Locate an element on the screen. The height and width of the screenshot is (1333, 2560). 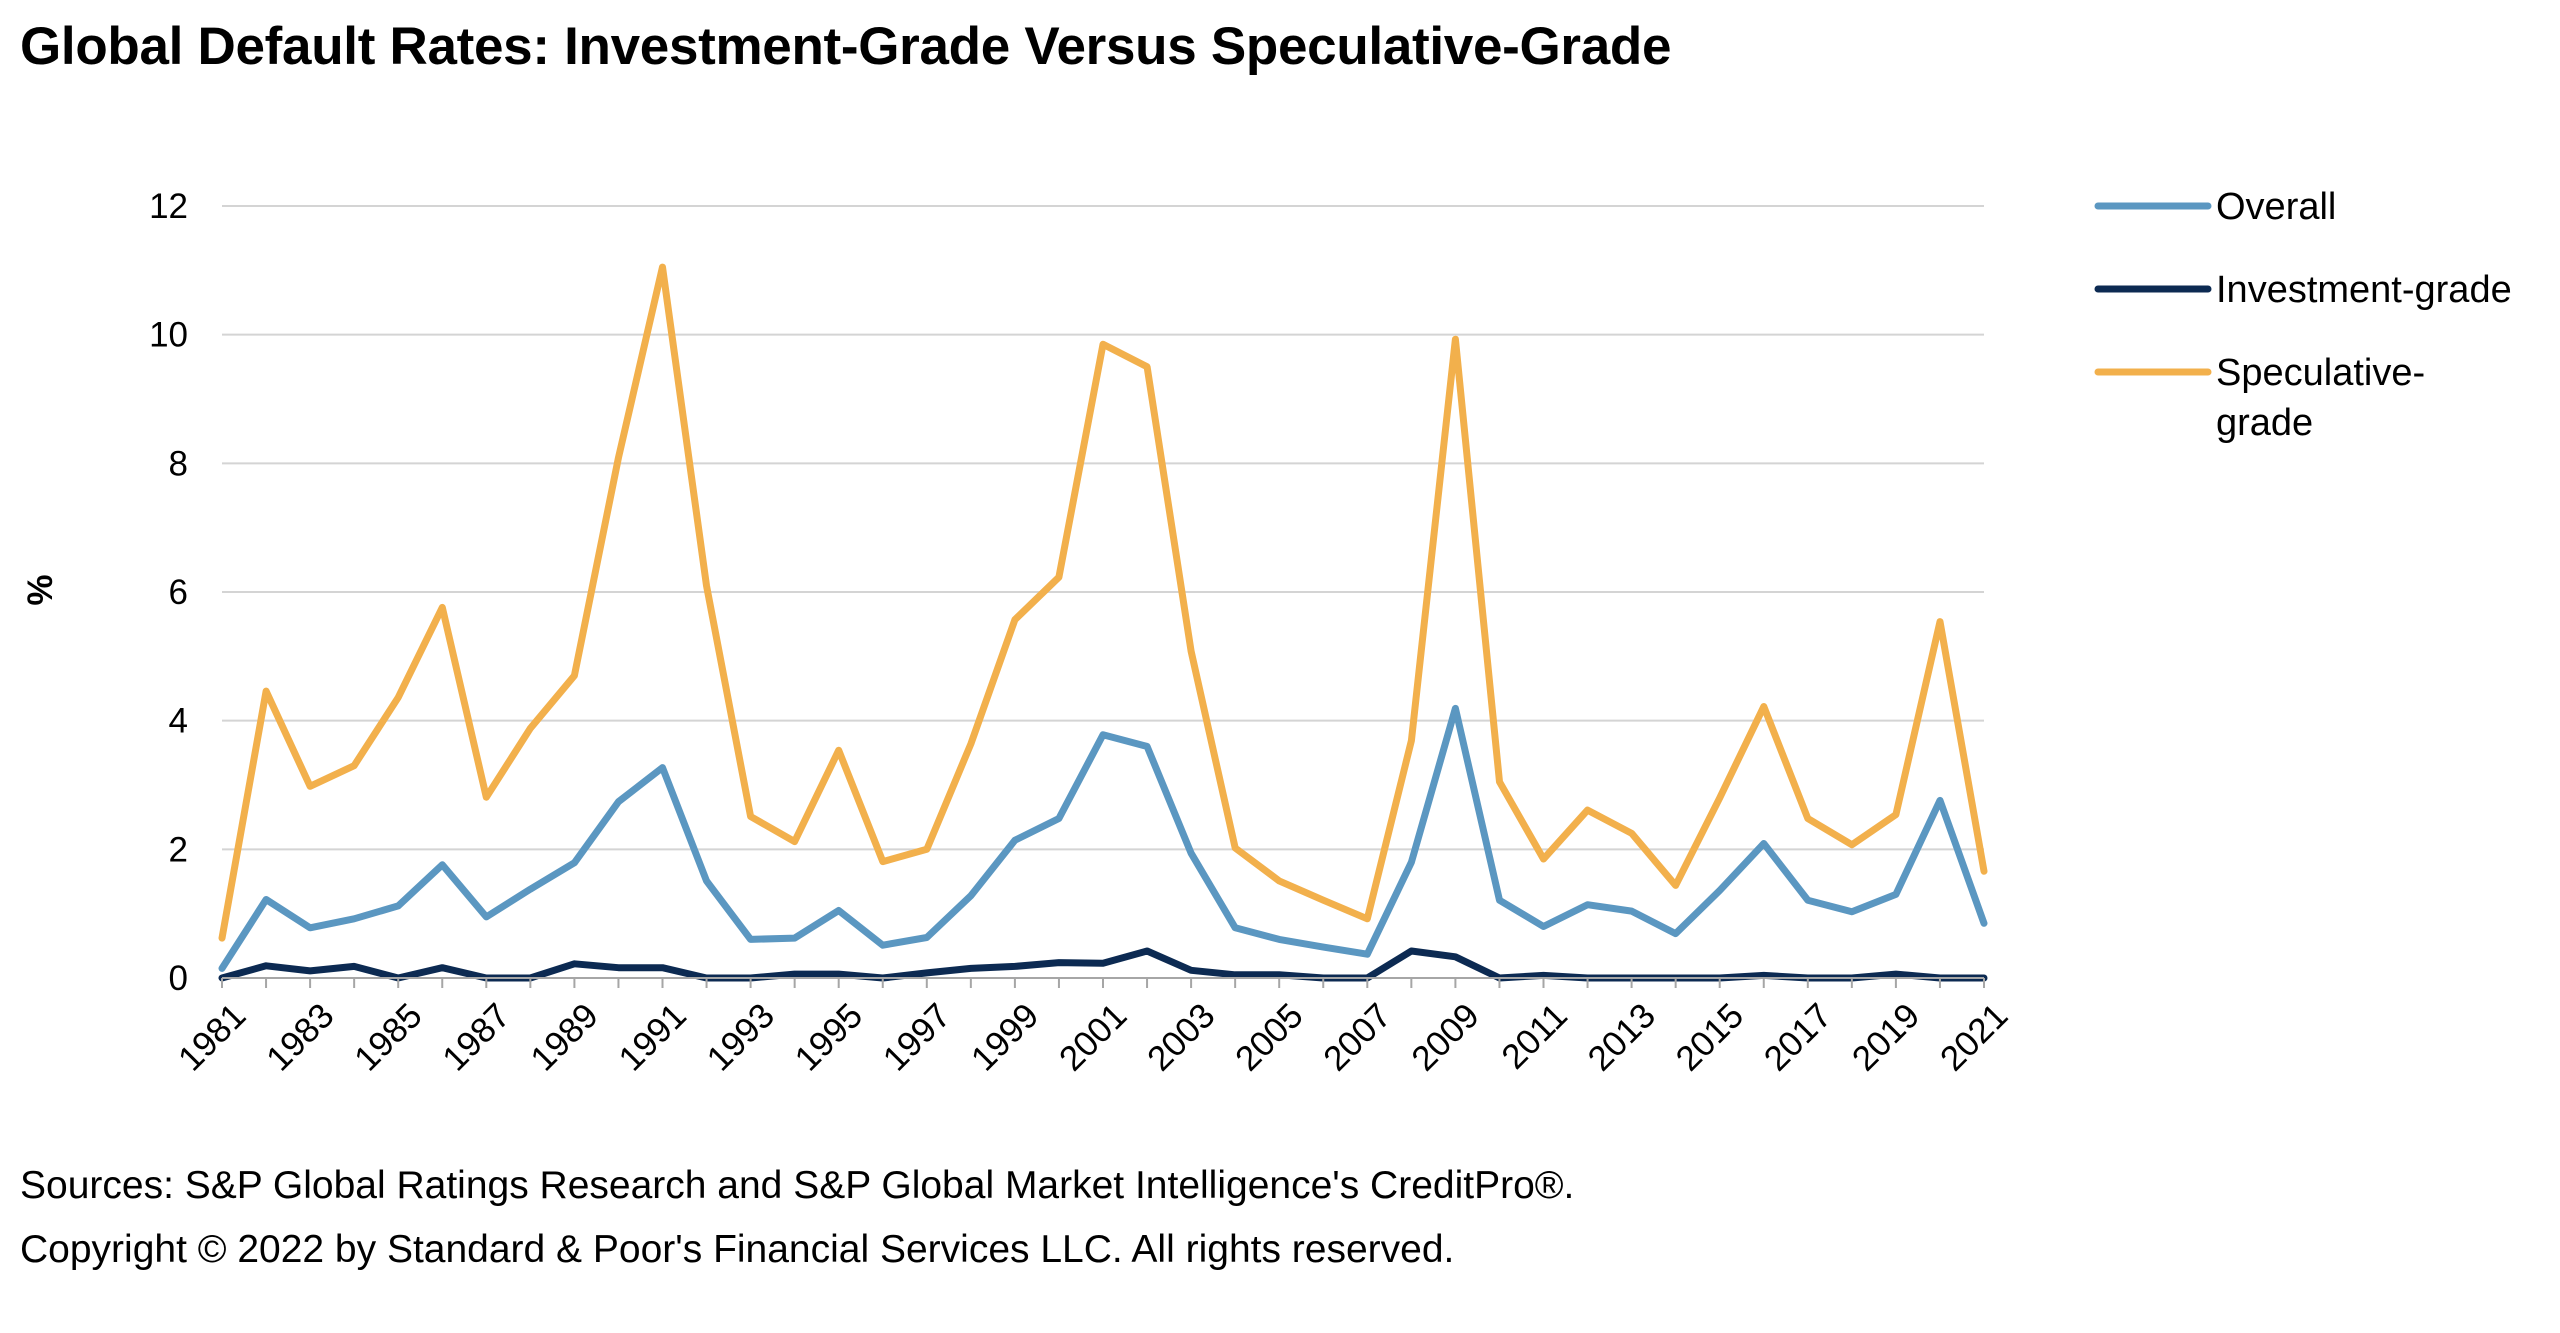
y-axis: 0 2 4 6 8 10 12 is located at coordinates (168, 592).